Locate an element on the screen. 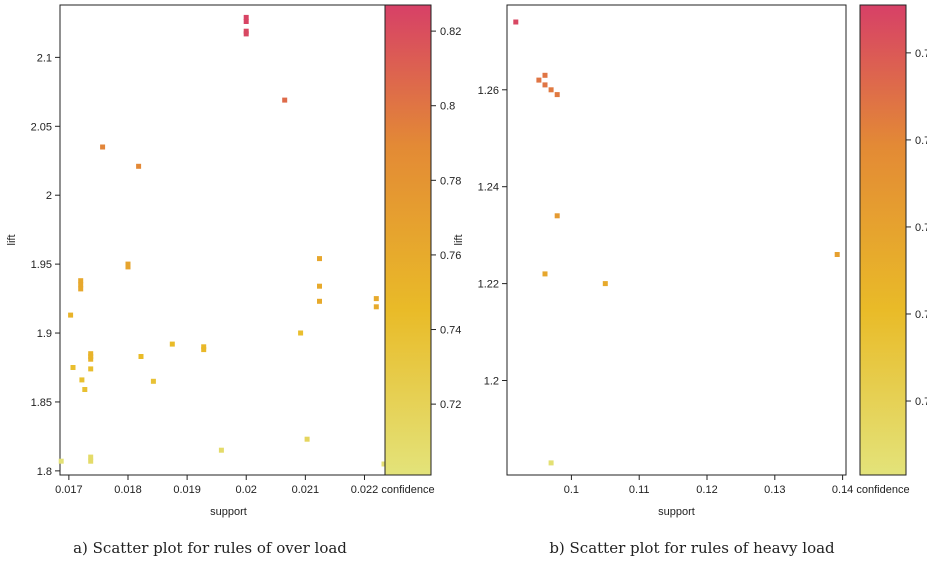 The image size is (927, 571). y-tick-label: 2 is located at coordinates (49, 196).